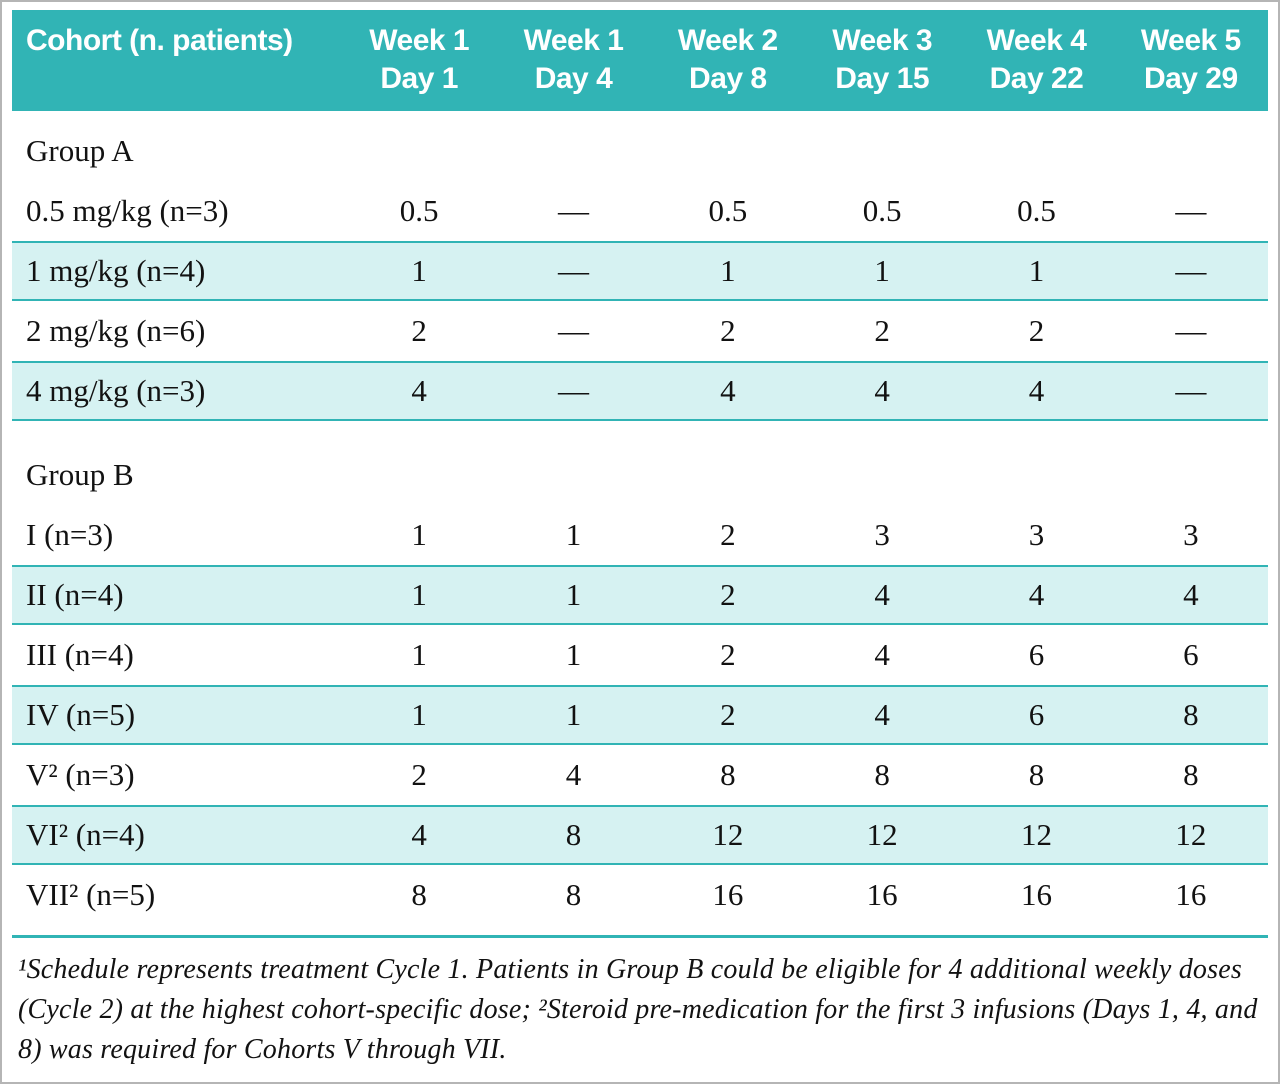  I want to click on cohort-label: VI² (n=4), so click(85, 834).